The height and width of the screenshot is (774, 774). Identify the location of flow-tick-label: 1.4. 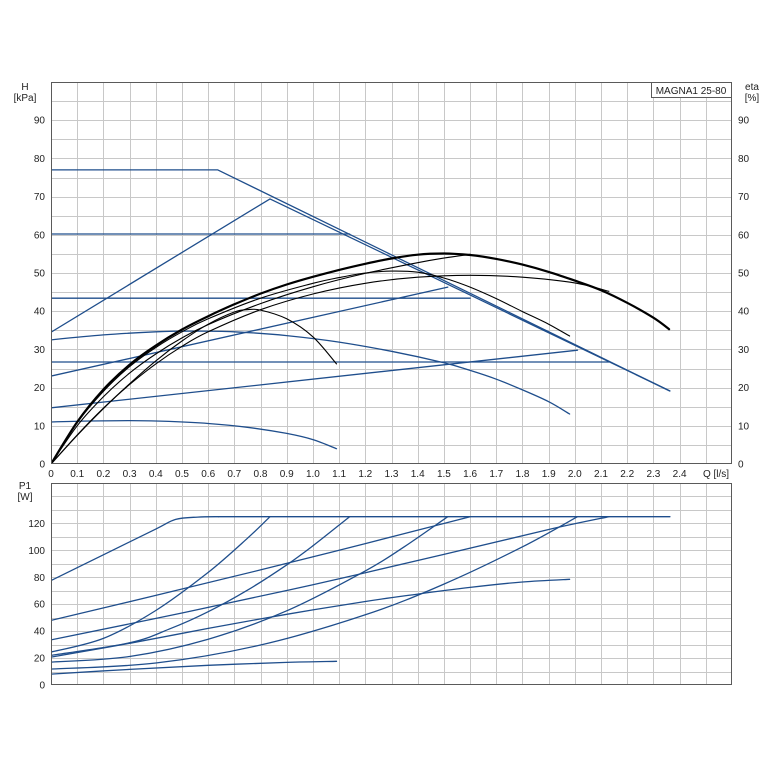
(418, 474).